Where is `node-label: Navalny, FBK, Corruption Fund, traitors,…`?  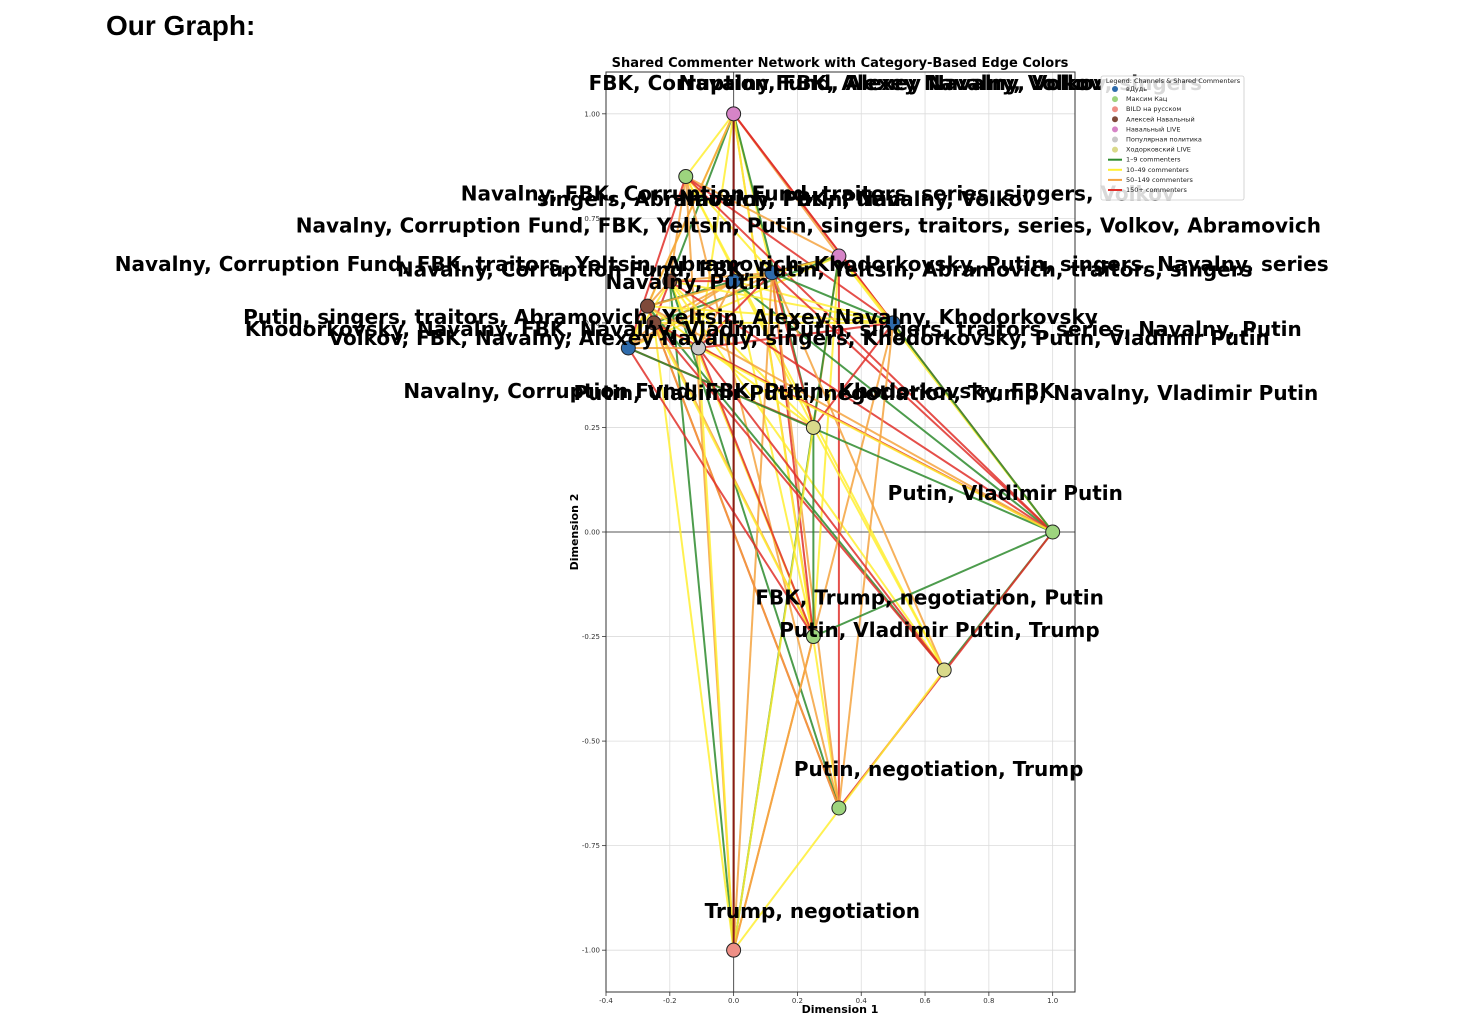
node-label: Navalny, FBK, Corruption Fund, traitors,… is located at coordinates (818, 194).